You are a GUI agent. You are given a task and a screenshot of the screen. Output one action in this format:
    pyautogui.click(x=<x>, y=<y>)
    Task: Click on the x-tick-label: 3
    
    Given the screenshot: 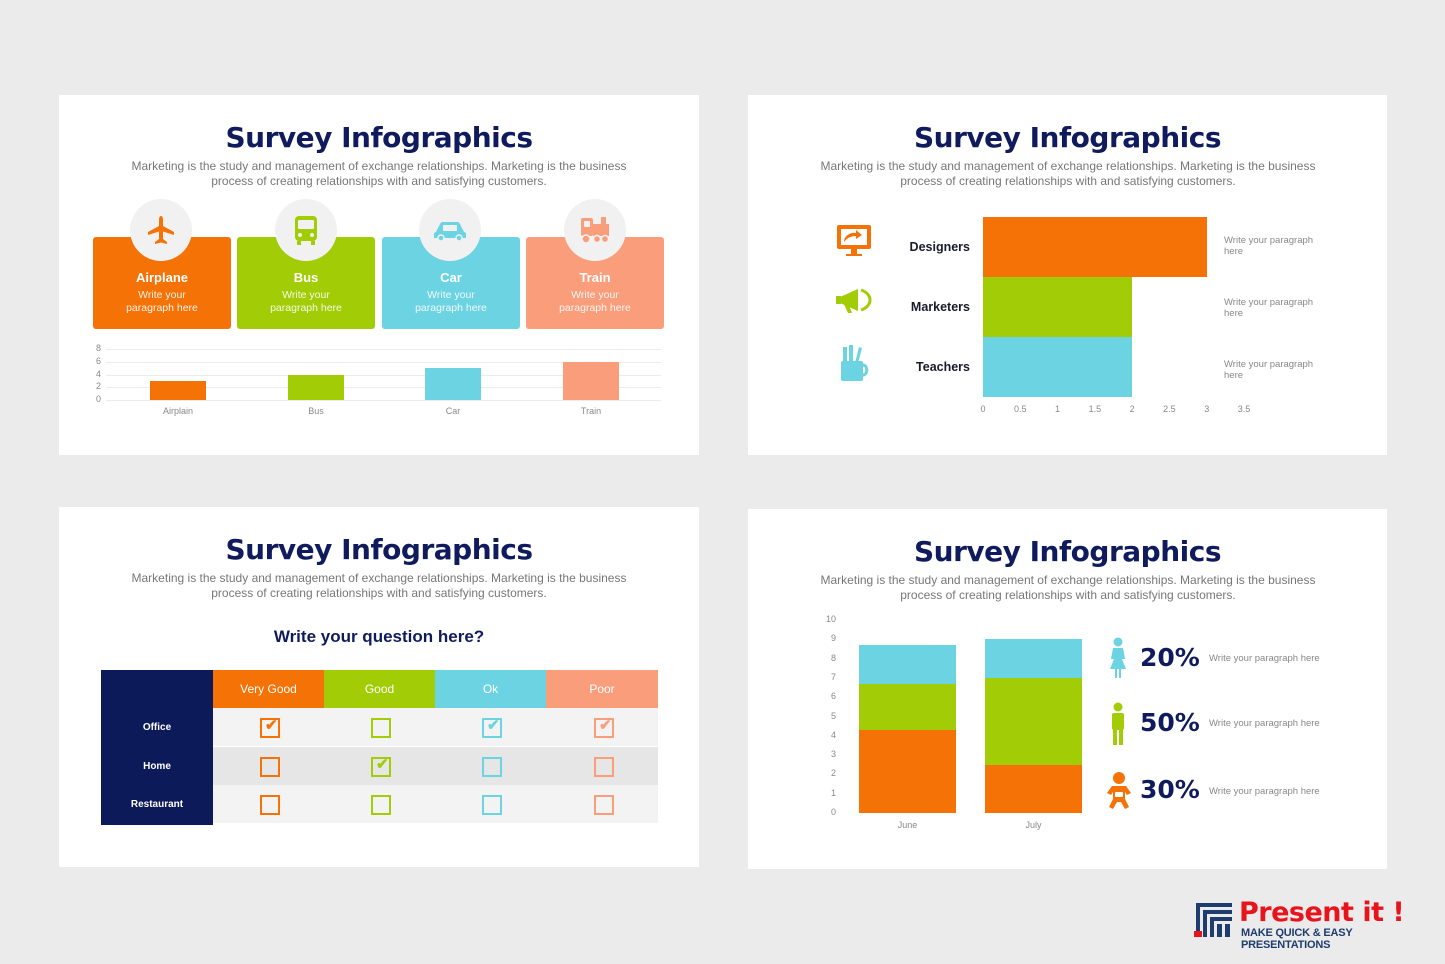 What is the action you would take?
    pyautogui.click(x=1207, y=409)
    